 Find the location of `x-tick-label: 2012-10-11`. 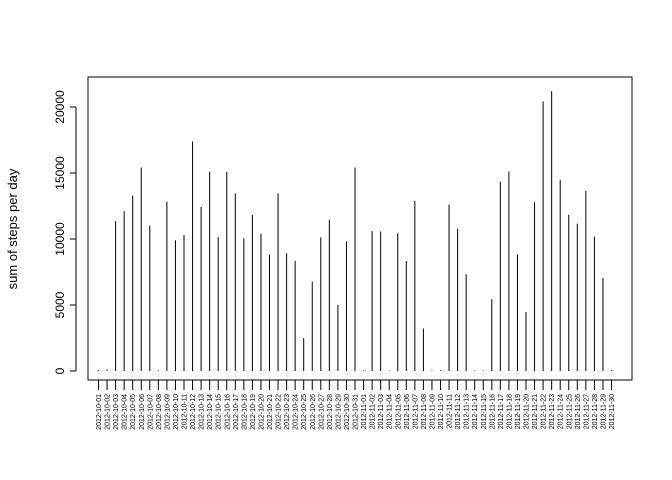

x-tick-label: 2012-10-11 is located at coordinates (185, 411).